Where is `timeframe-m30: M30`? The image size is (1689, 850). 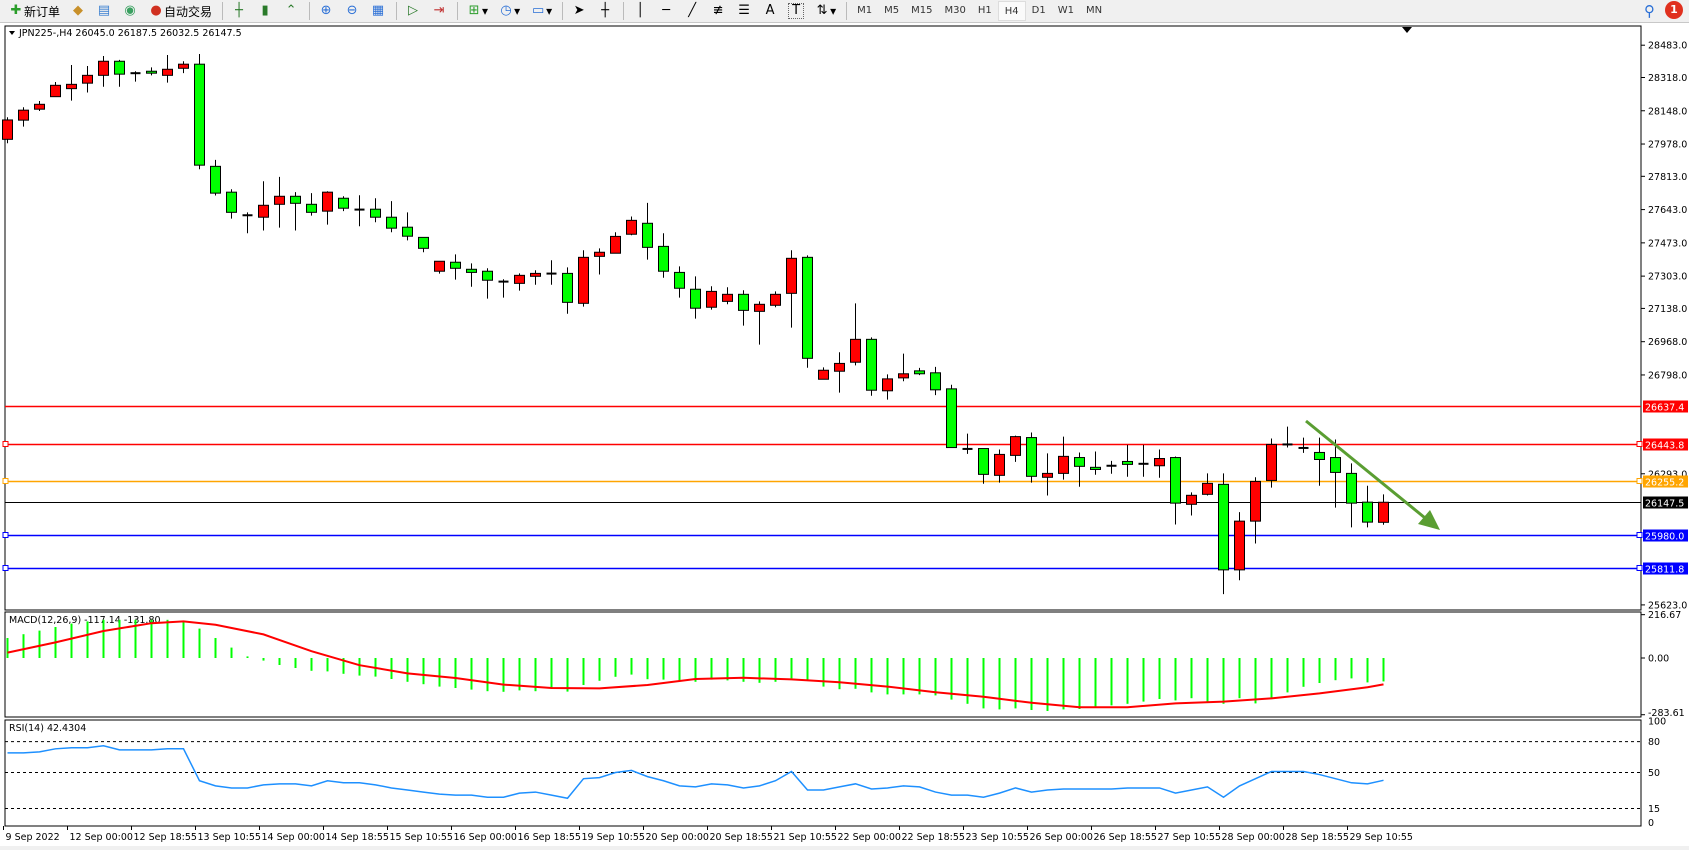
timeframe-m30: M30 is located at coordinates (955, 10).